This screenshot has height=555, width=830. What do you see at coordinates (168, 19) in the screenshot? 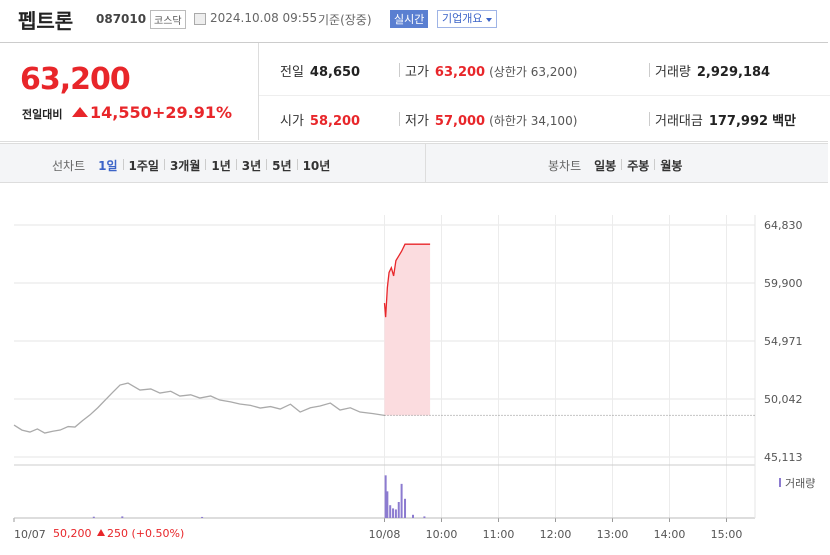
I see `market-badge: 코스닥` at bounding box center [168, 19].